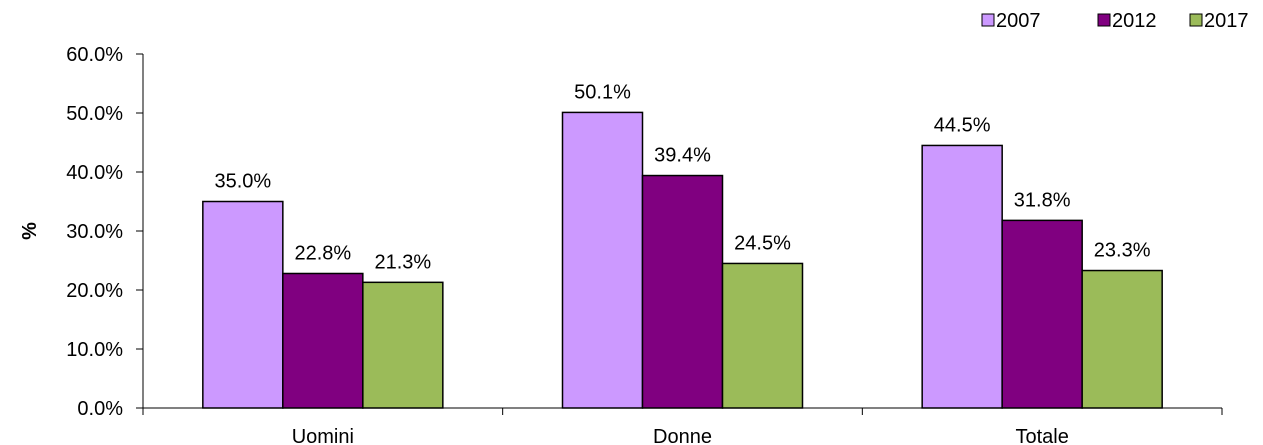 This screenshot has height=445, width=1263. I want to click on legend-swatch-2017, so click(1196, 20).